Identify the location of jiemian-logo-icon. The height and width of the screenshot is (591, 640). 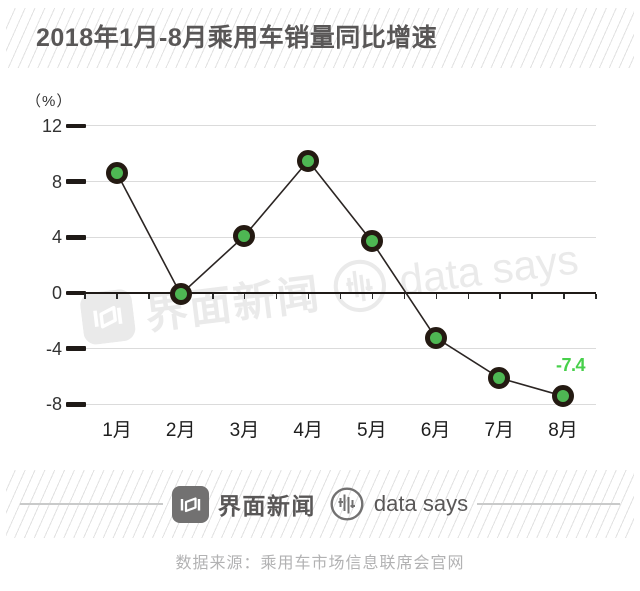
(190, 504).